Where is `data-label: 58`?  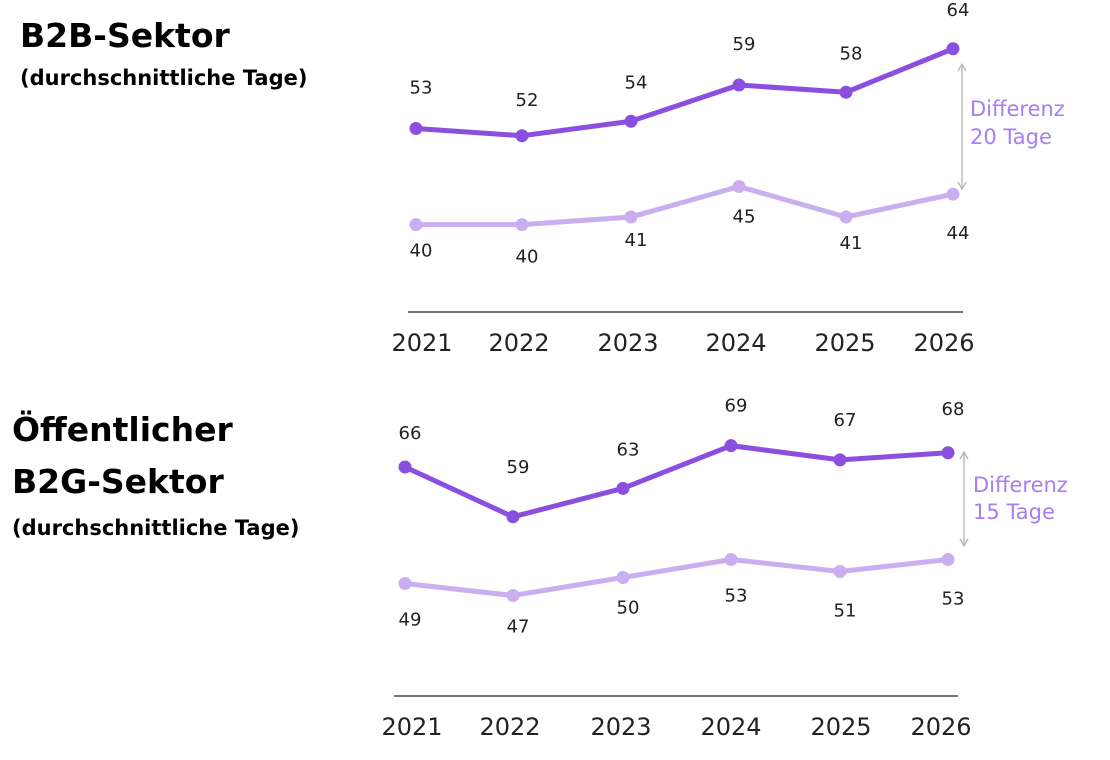
data-label: 58 is located at coordinates (851, 53).